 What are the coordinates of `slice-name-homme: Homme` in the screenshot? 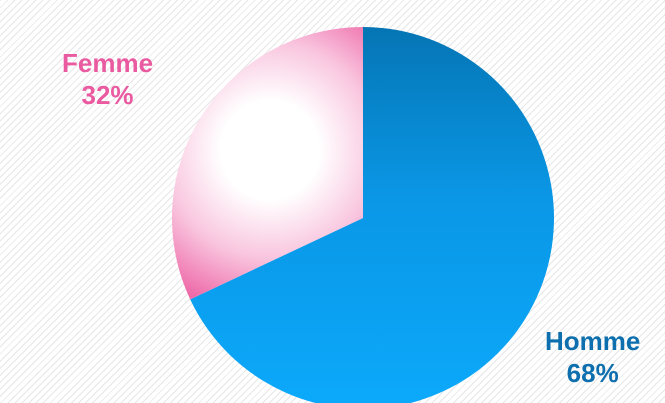 It's located at (593, 341).